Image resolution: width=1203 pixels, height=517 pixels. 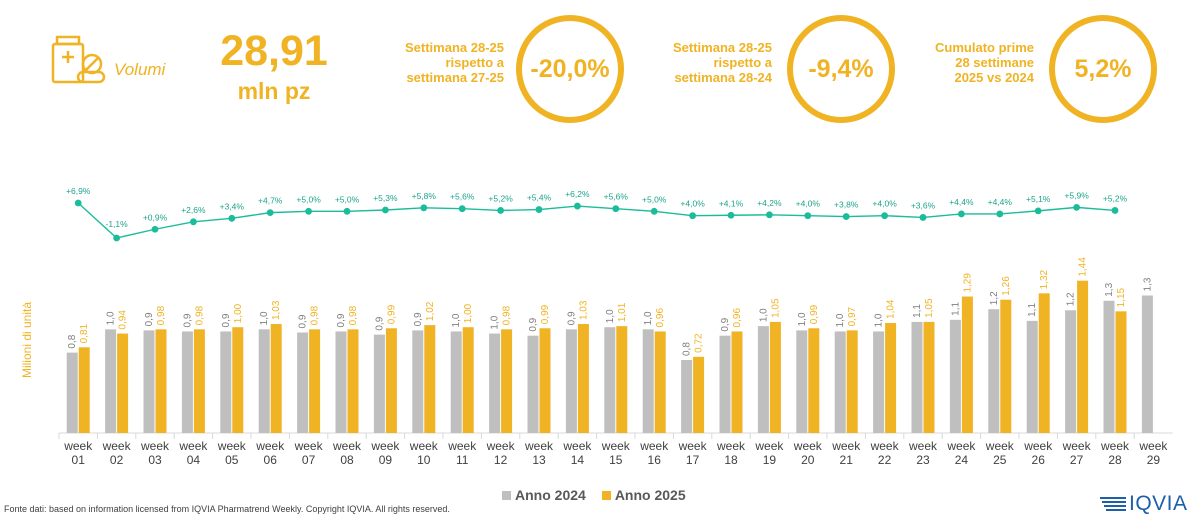 What do you see at coordinates (596, 220) in the screenshot?
I see `growth-line` at bounding box center [596, 220].